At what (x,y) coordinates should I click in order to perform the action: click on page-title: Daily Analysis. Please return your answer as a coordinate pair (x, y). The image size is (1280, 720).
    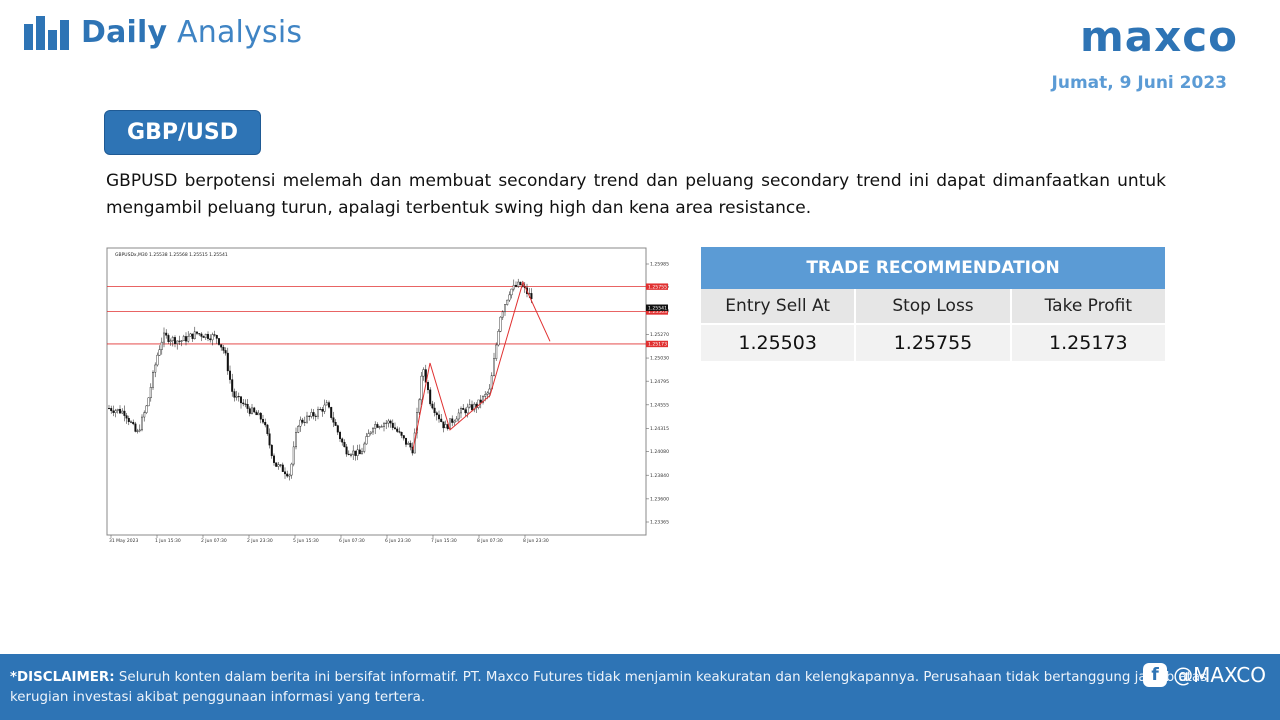
    Looking at the image, I should click on (191, 32).